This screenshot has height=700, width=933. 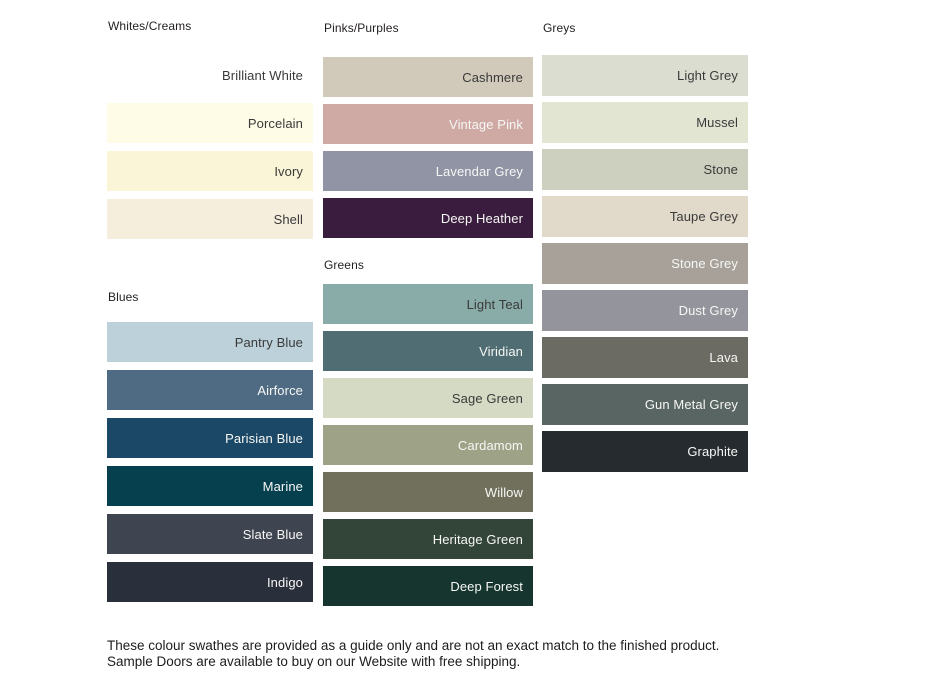 I want to click on swatch-deep-forest: Deep Forest, so click(x=428, y=586).